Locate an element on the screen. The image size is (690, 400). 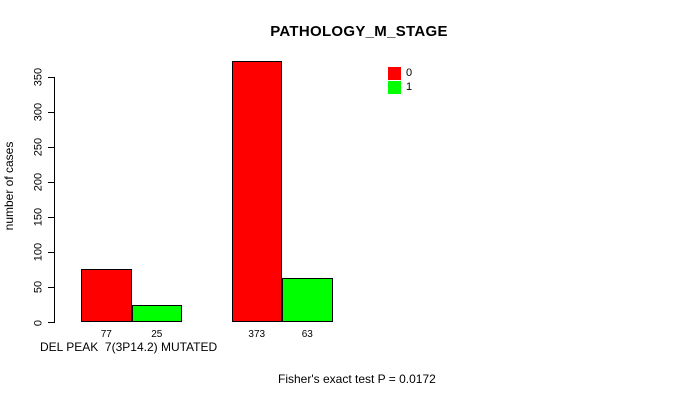
y-axis-line is located at coordinates (54, 200).